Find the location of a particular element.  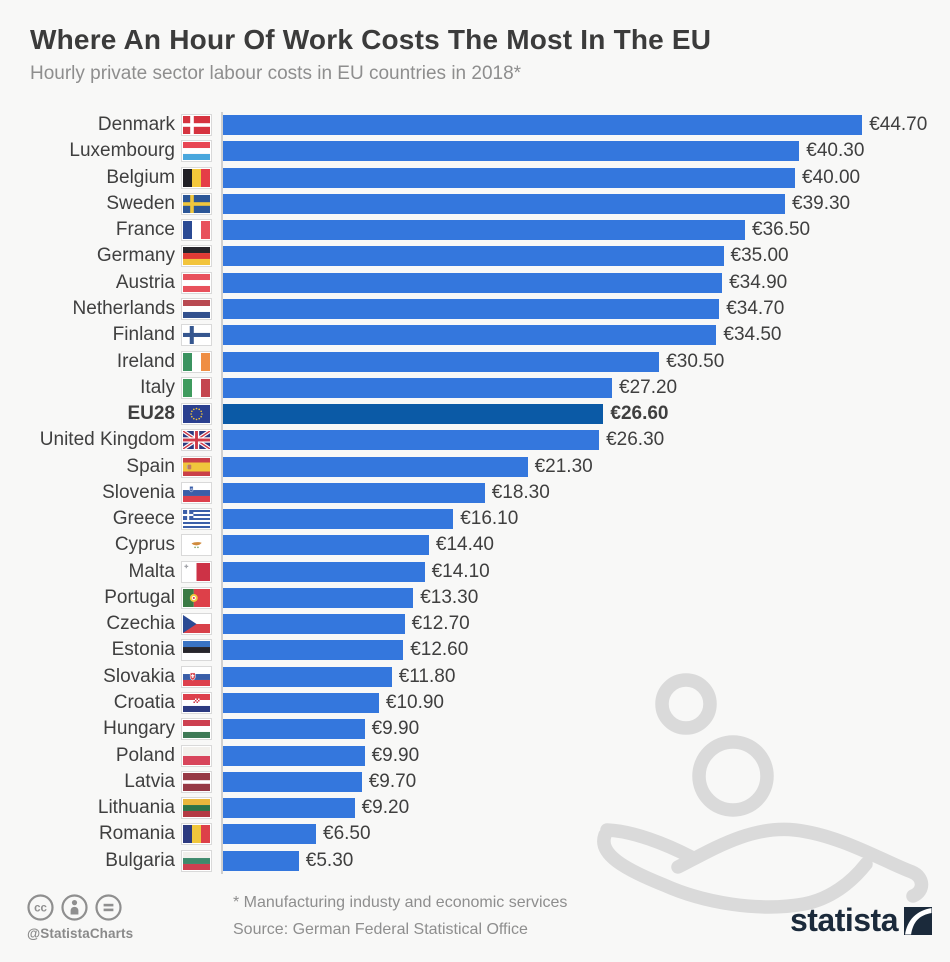

value-label: €34.50 is located at coordinates (752, 335).